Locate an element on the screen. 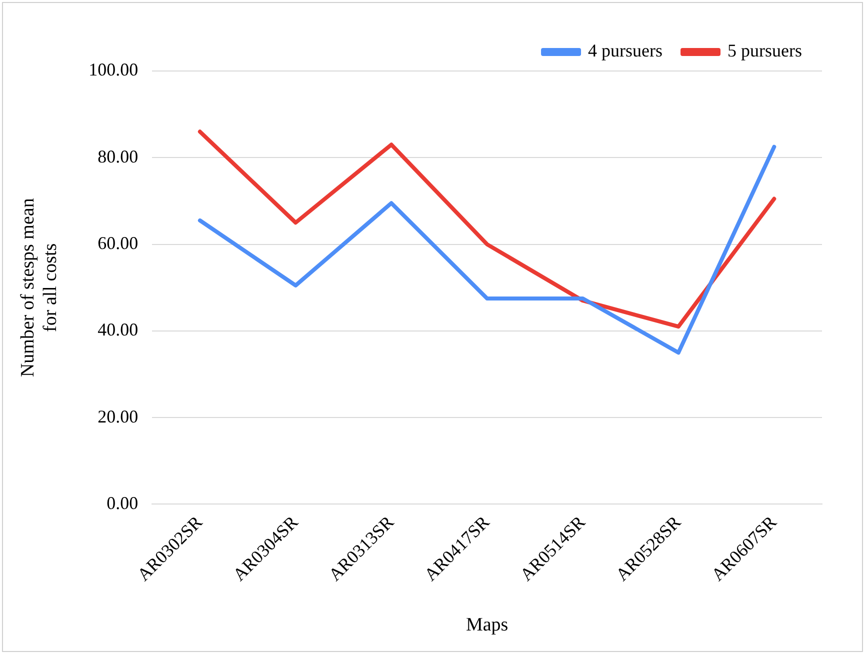  legend-label: 5 pursuers is located at coordinates (765, 50).